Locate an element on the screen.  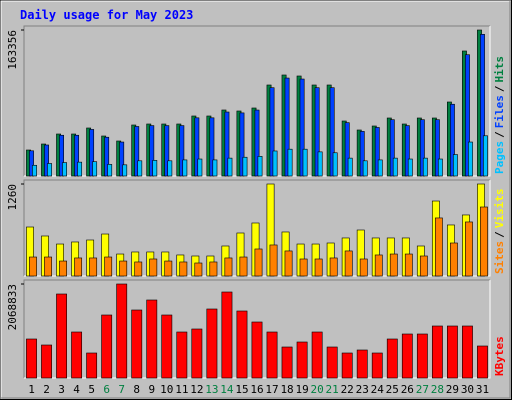
legend: Sites / Visits is located at coordinates (499, 232).